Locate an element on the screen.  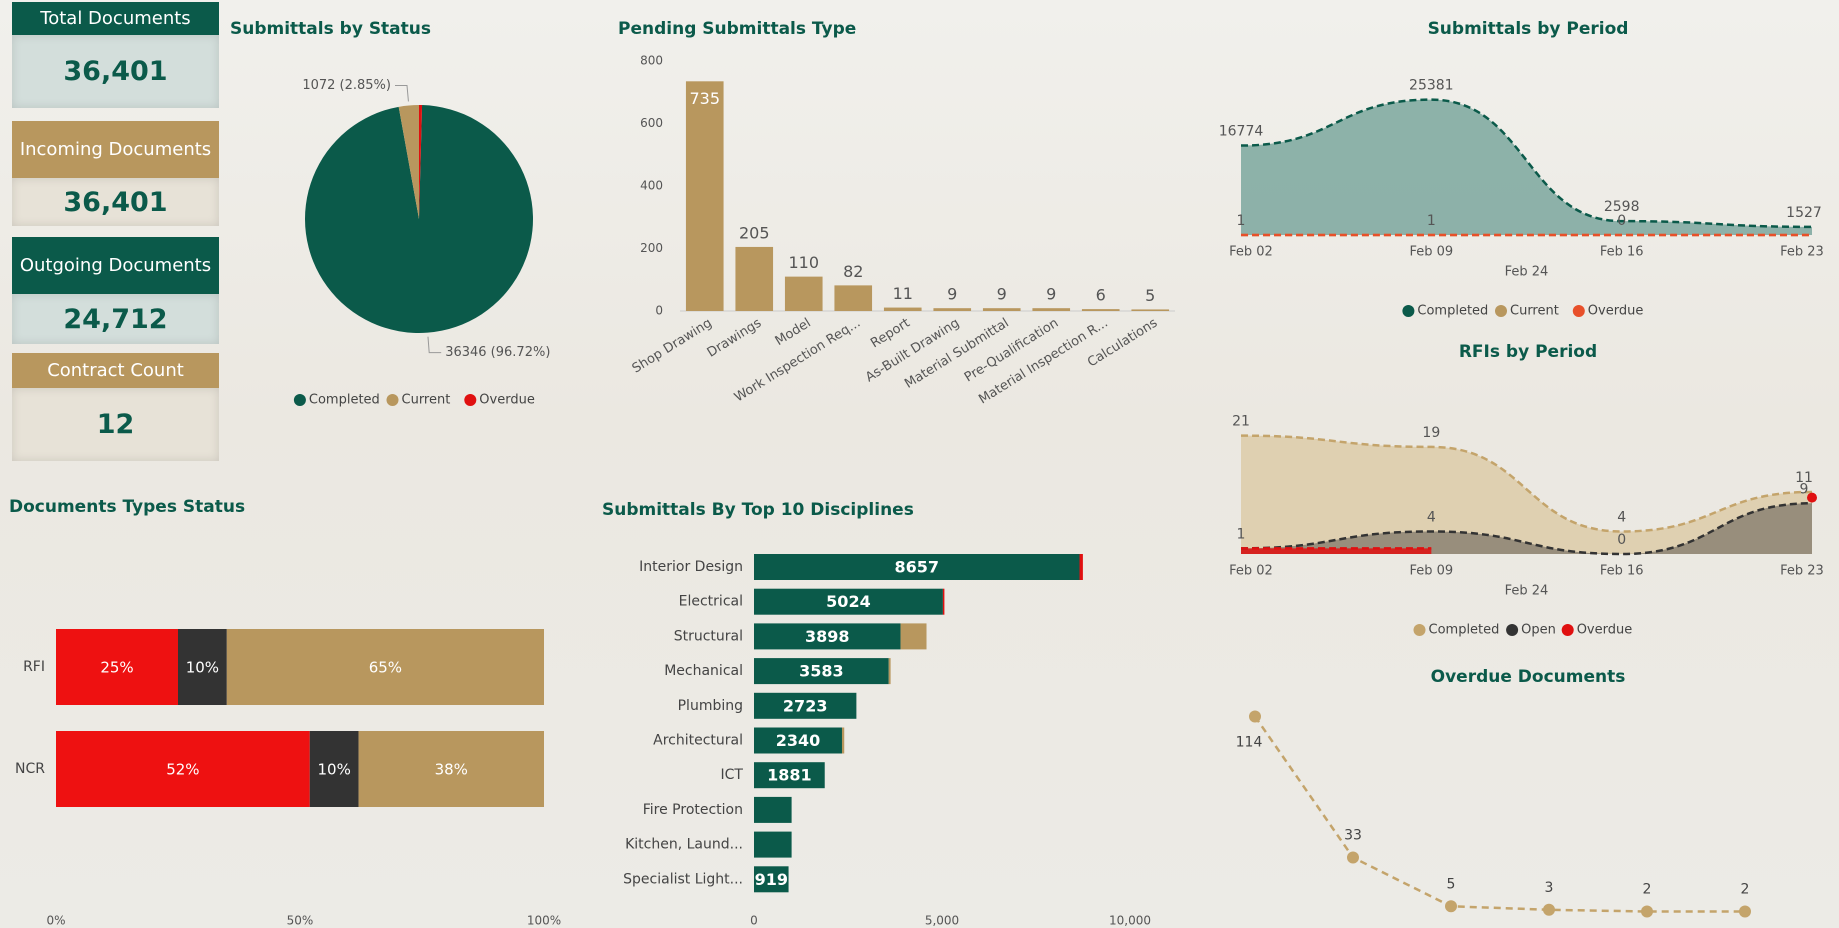
x-tick-label: 100% is located at coordinates (544, 921).